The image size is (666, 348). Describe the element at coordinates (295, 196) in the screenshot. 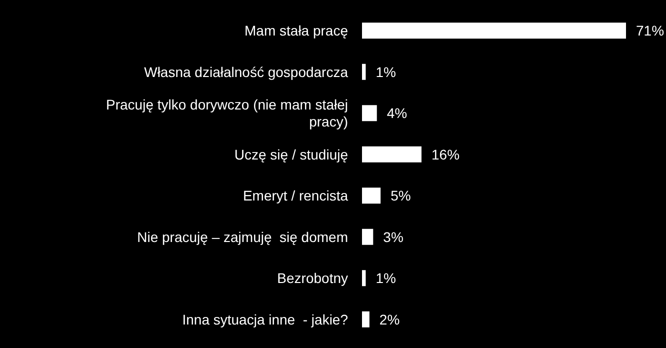

I see `y-tick-label: Emeryt / rencista` at that location.